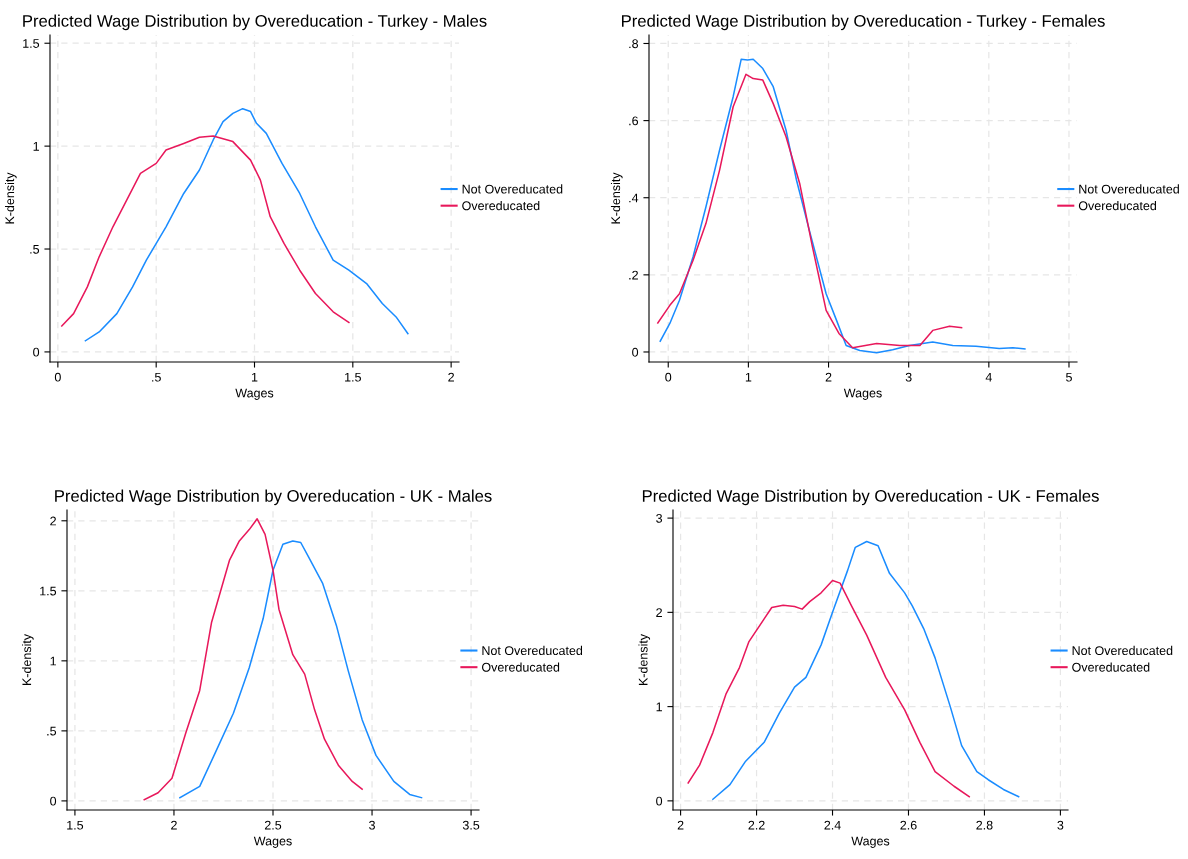 This screenshot has height=859, width=1188. Describe the element at coordinates (1069, 377) in the screenshot. I see `x-tick-label: 5` at that location.